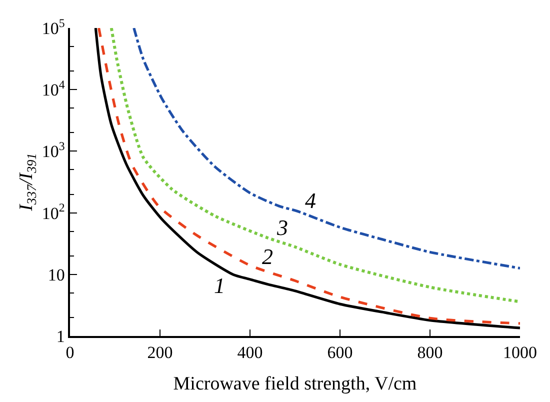 This screenshot has width=550, height=402. I want to click on x-tick-label: 1000, so click(520, 352).